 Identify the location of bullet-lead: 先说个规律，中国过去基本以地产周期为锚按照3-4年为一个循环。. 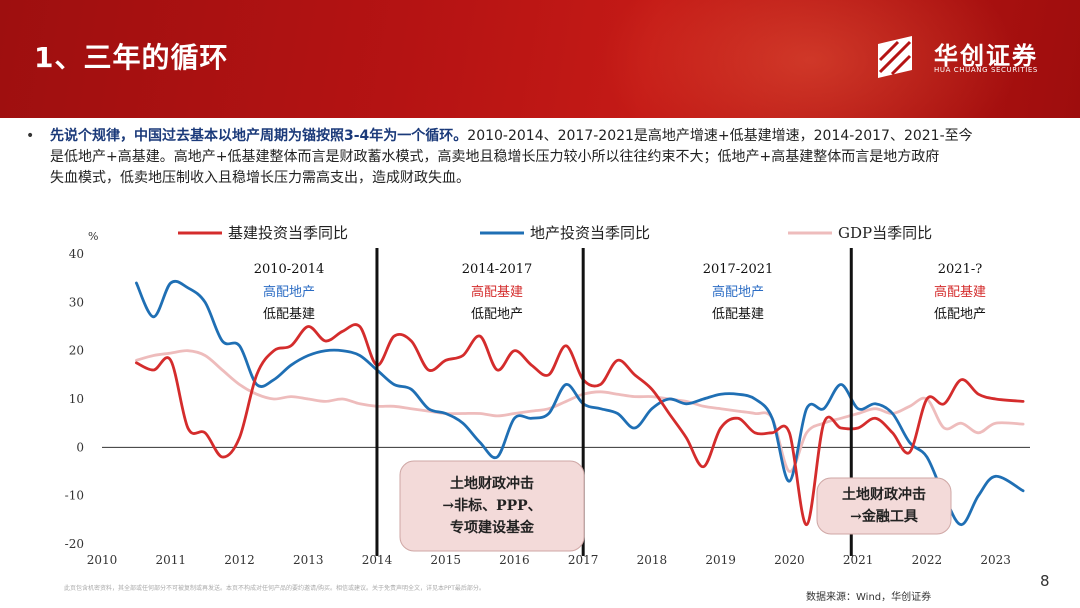
(259, 136).